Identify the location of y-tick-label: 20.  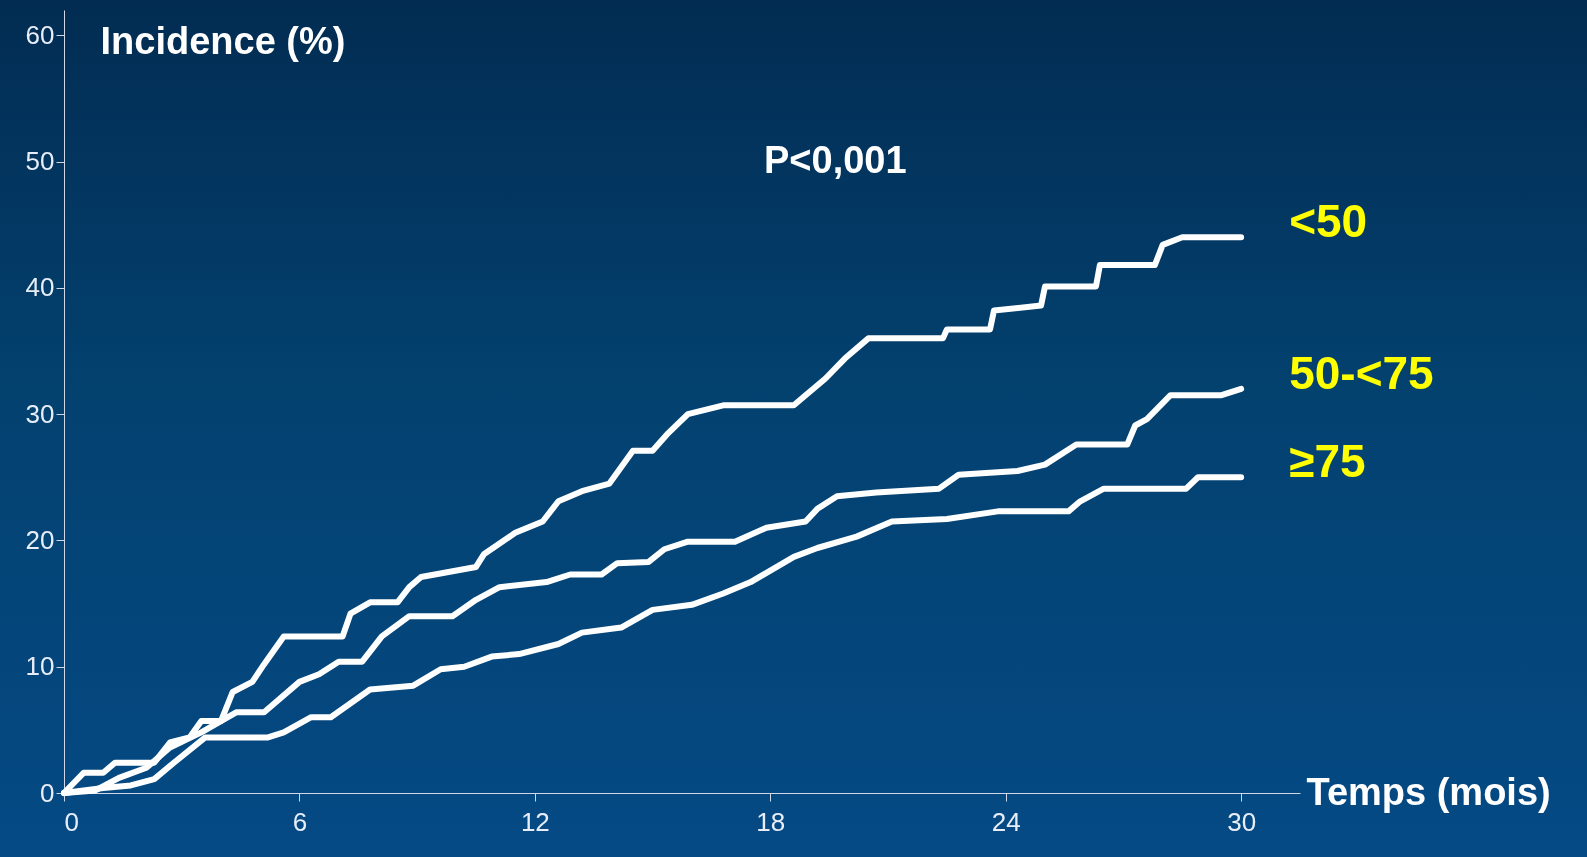
(40, 539).